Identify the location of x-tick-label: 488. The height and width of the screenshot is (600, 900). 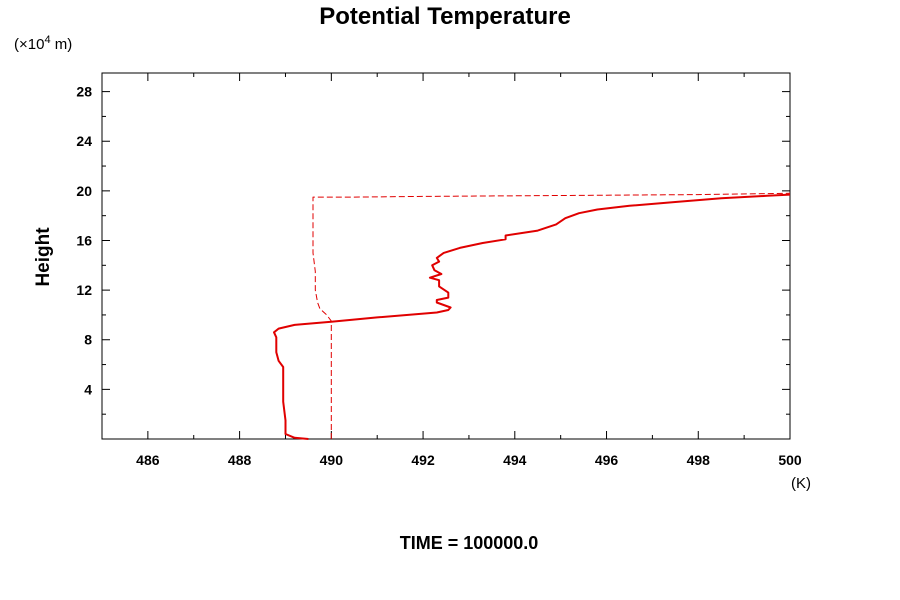
(240, 460).